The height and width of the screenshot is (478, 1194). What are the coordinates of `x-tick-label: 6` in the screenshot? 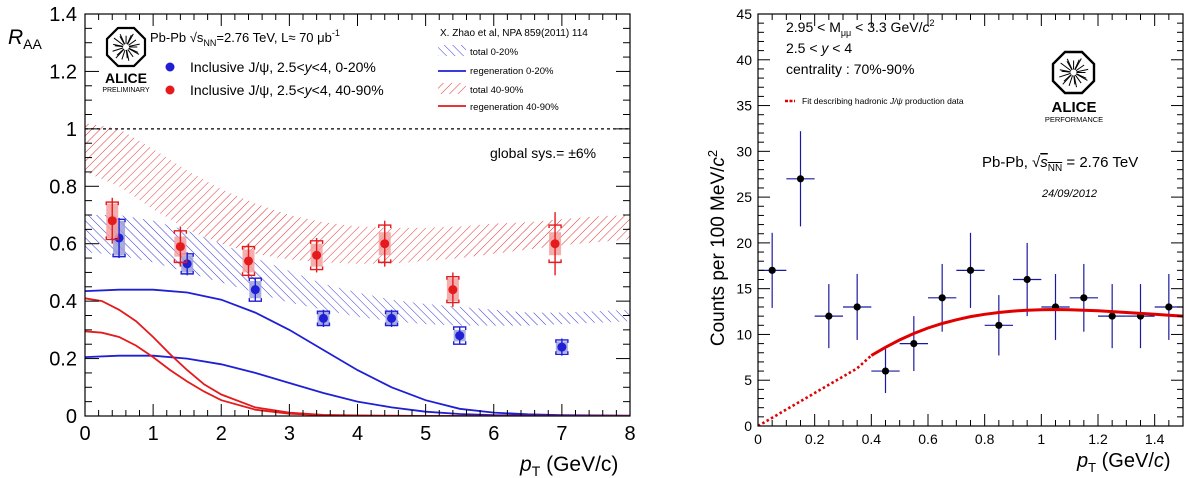 It's located at (493, 434).